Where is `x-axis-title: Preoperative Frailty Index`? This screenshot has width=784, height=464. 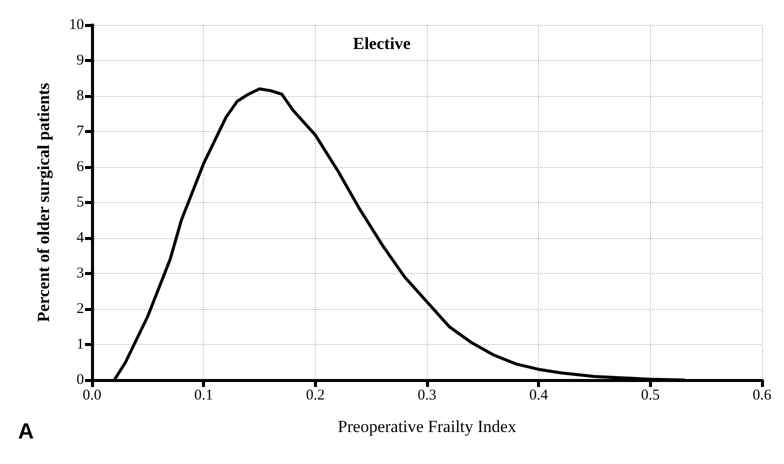 x-axis-title: Preoperative Frailty Index is located at coordinates (427, 426).